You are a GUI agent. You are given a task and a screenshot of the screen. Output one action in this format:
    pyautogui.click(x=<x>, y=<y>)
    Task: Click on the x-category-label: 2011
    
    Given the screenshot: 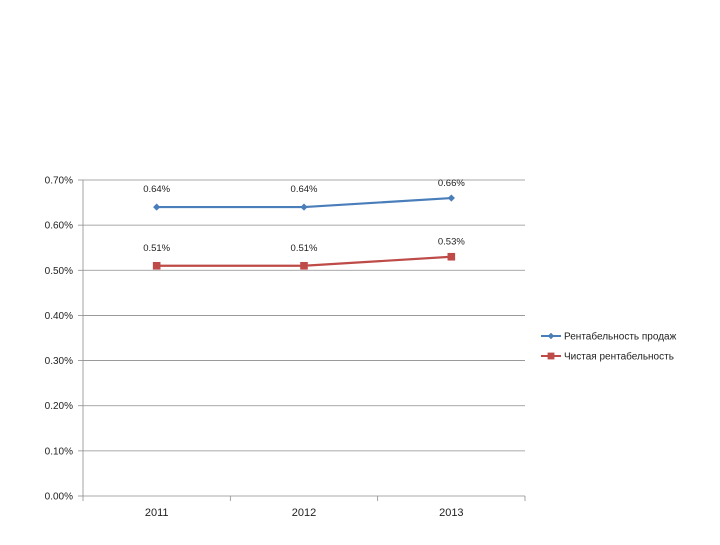 What is the action you would take?
    pyautogui.click(x=157, y=513)
    